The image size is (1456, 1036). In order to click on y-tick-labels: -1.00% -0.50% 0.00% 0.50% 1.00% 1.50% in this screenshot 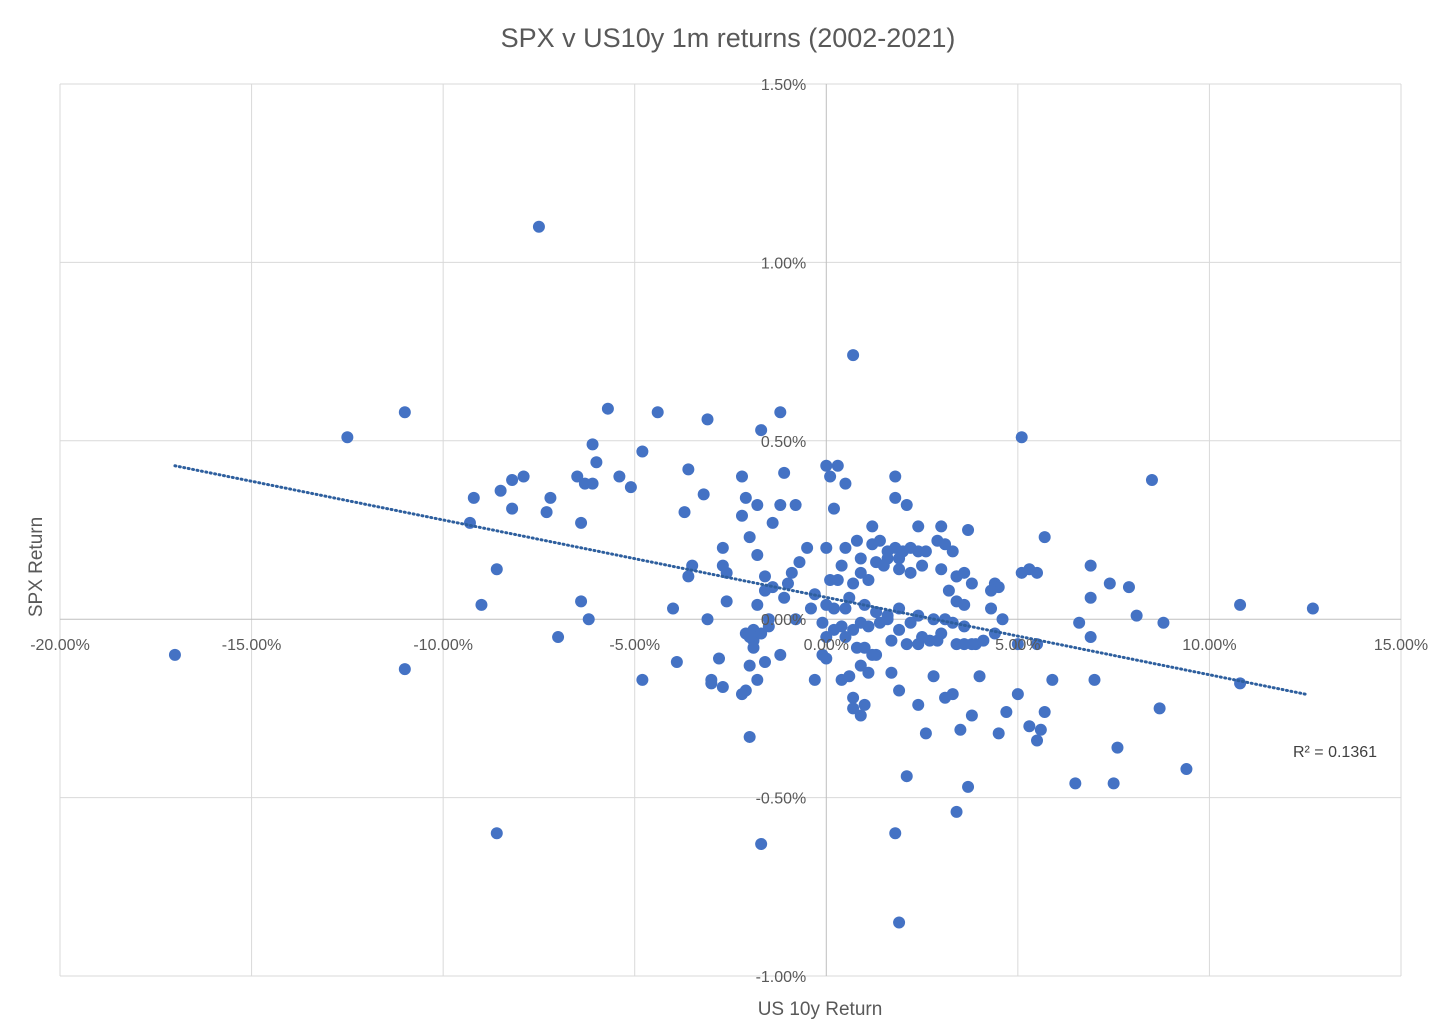, I will do `click(781, 531)`.